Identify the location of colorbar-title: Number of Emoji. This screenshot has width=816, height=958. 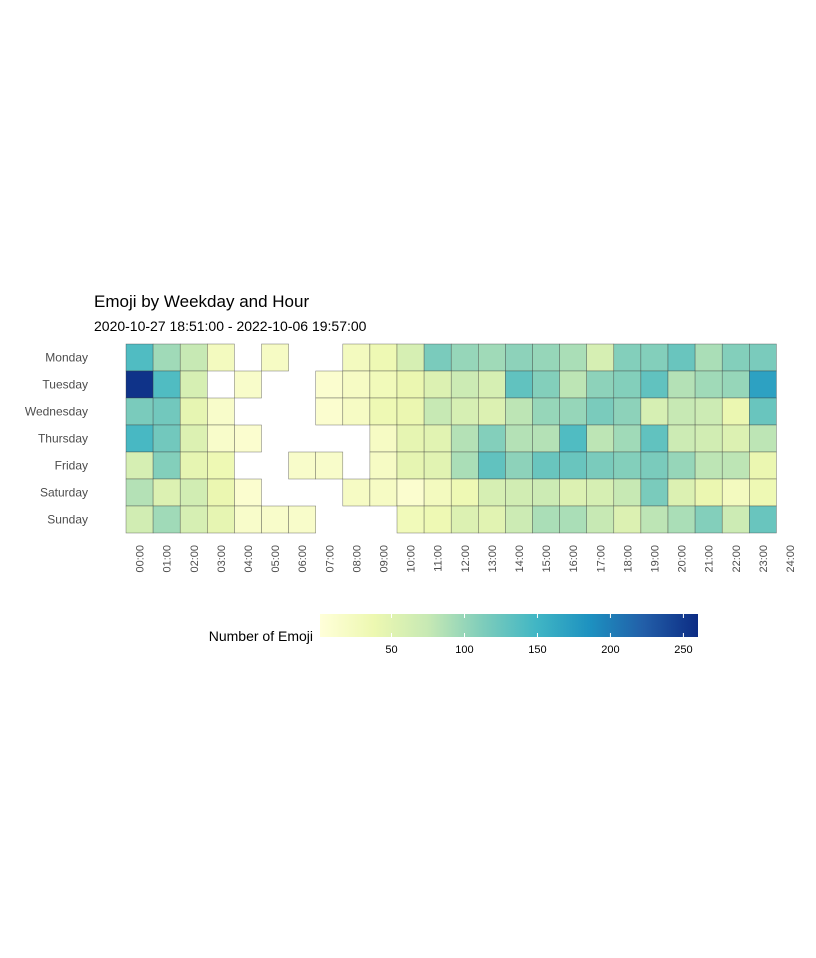
(261, 636).